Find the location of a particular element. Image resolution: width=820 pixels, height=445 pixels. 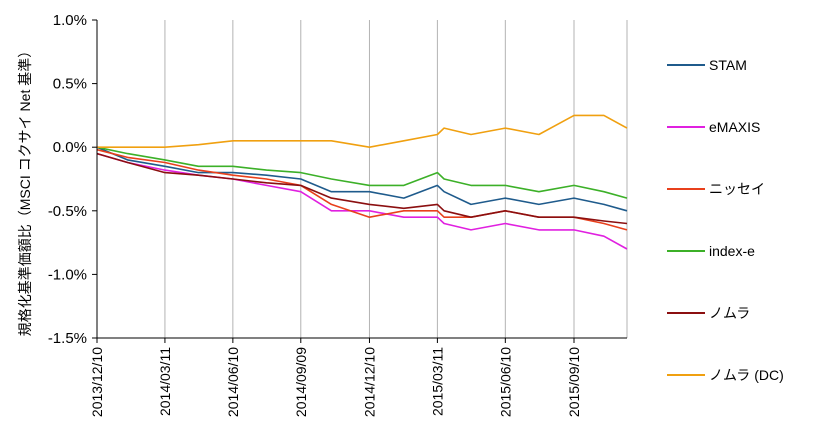

legend-label: ノムラ (DC) is located at coordinates (746, 375).